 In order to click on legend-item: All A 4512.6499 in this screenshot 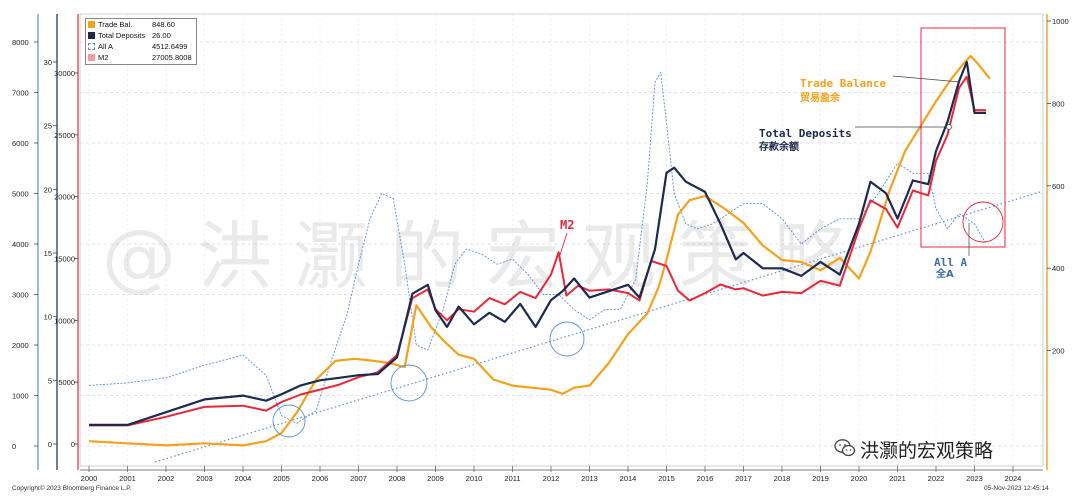, I will do `click(141, 46)`.